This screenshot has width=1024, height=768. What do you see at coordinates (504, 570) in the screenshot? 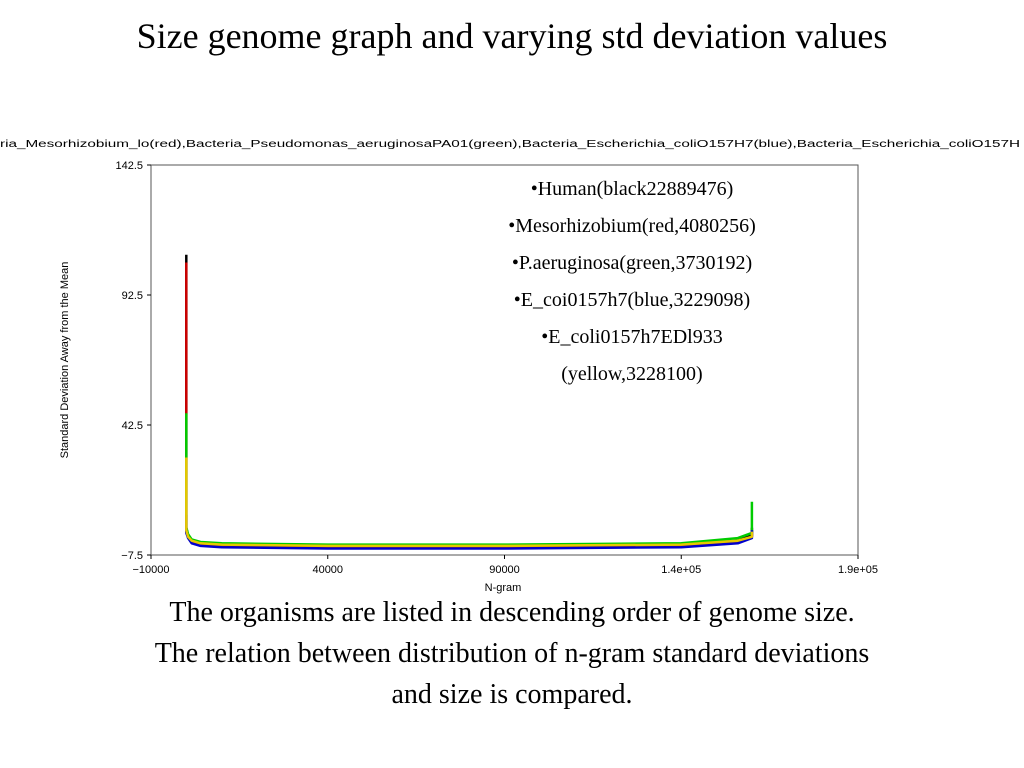
I see `x-tick-label: 90000` at bounding box center [504, 570].